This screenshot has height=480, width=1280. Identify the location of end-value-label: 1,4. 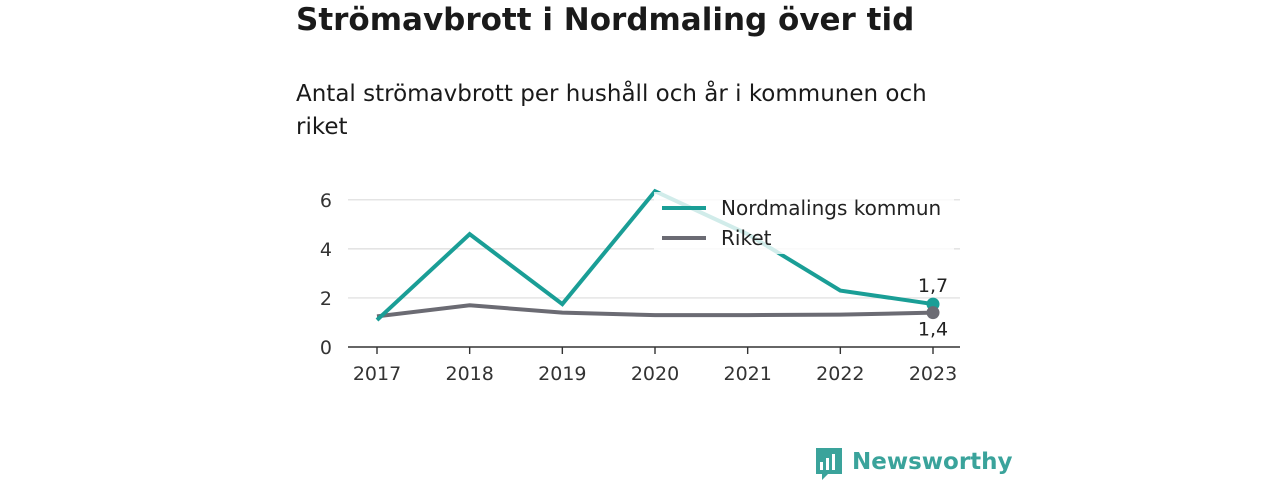
(933, 330).